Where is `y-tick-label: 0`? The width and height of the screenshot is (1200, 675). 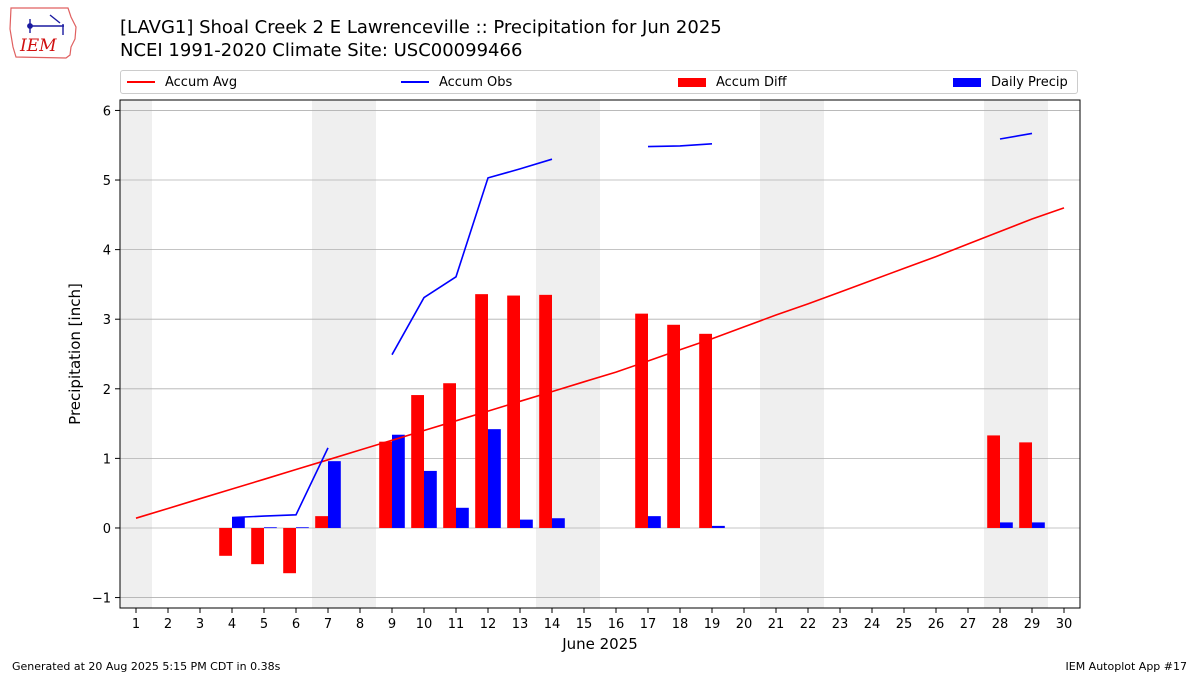 y-tick-label: 0 is located at coordinates (107, 529).